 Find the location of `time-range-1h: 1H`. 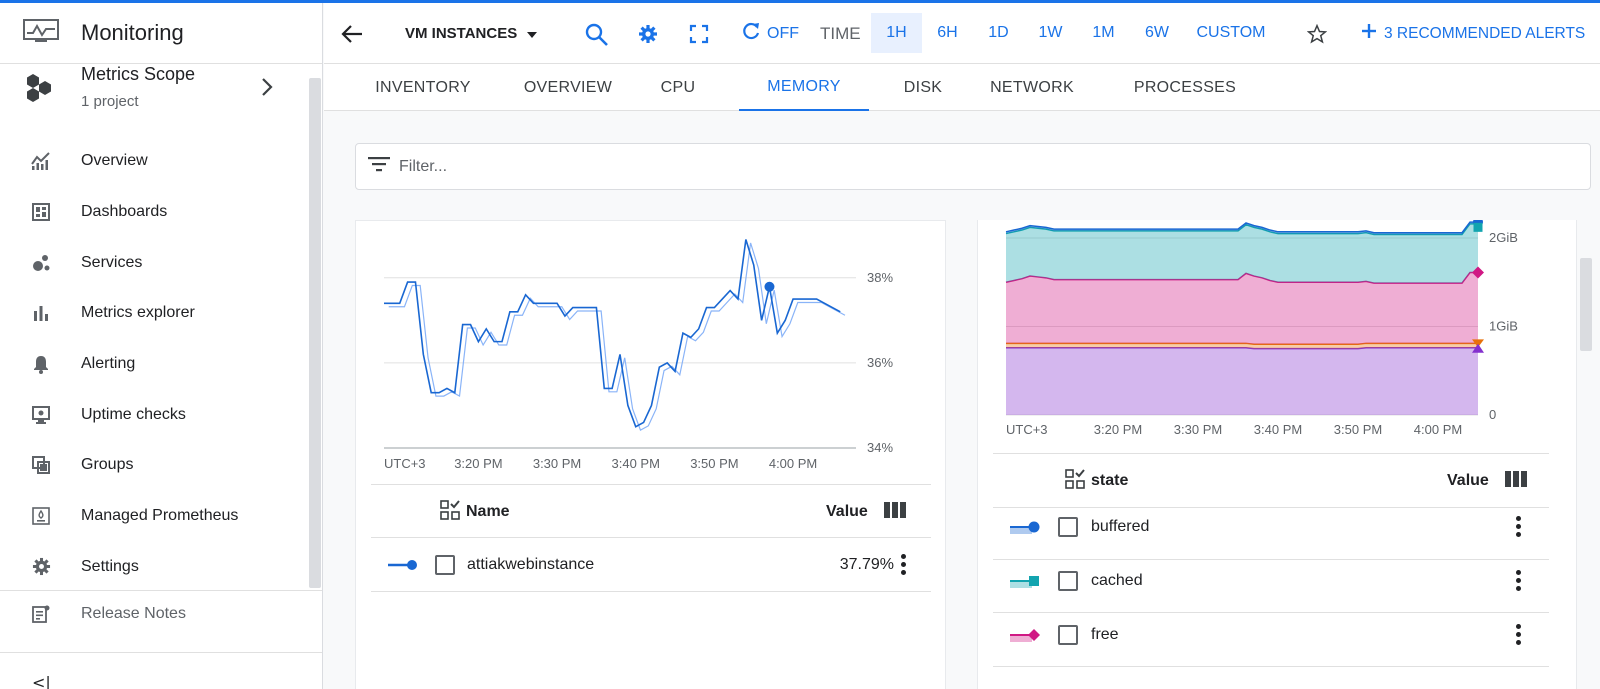

time-range-1h: 1H is located at coordinates (896, 33).